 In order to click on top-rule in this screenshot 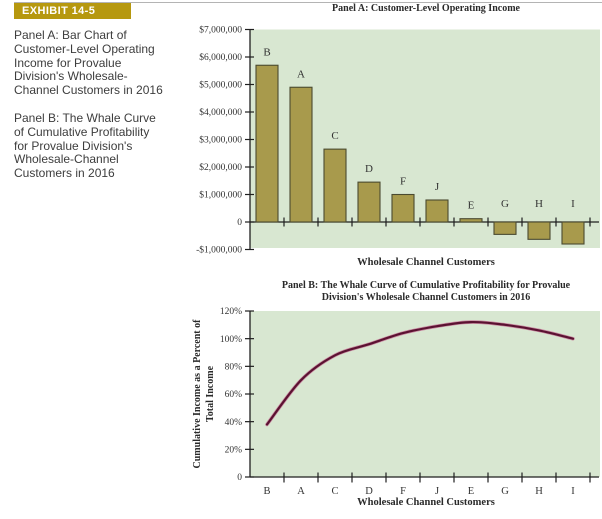, I will do `click(308, 2)`.